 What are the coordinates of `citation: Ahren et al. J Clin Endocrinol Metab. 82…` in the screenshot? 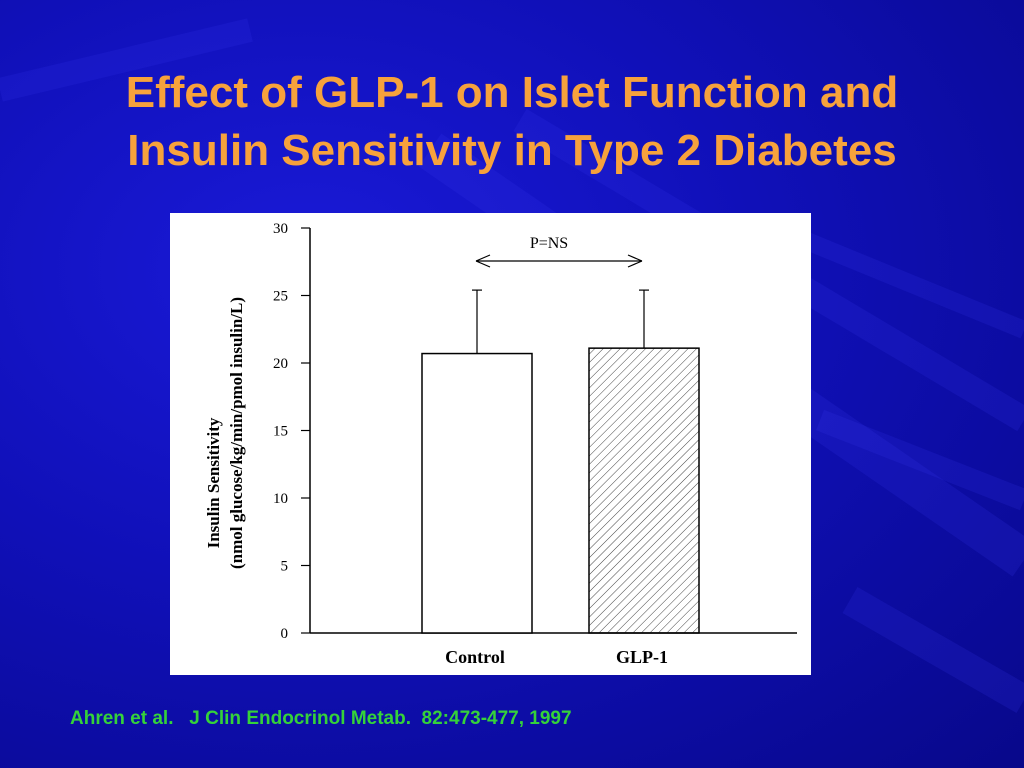 It's located at (321, 718).